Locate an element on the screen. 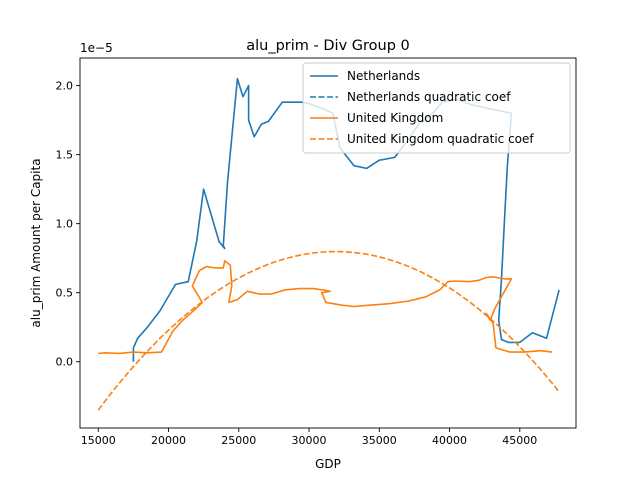 The width and height of the screenshot is (640, 480). legend-label-3: United Kingdom quadratic coef is located at coordinates (440, 139).